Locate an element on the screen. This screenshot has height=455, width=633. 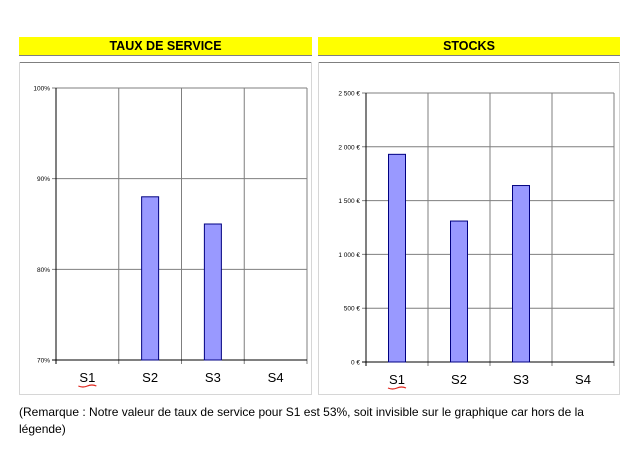
y-tick-label: 90% is located at coordinates (43, 179).